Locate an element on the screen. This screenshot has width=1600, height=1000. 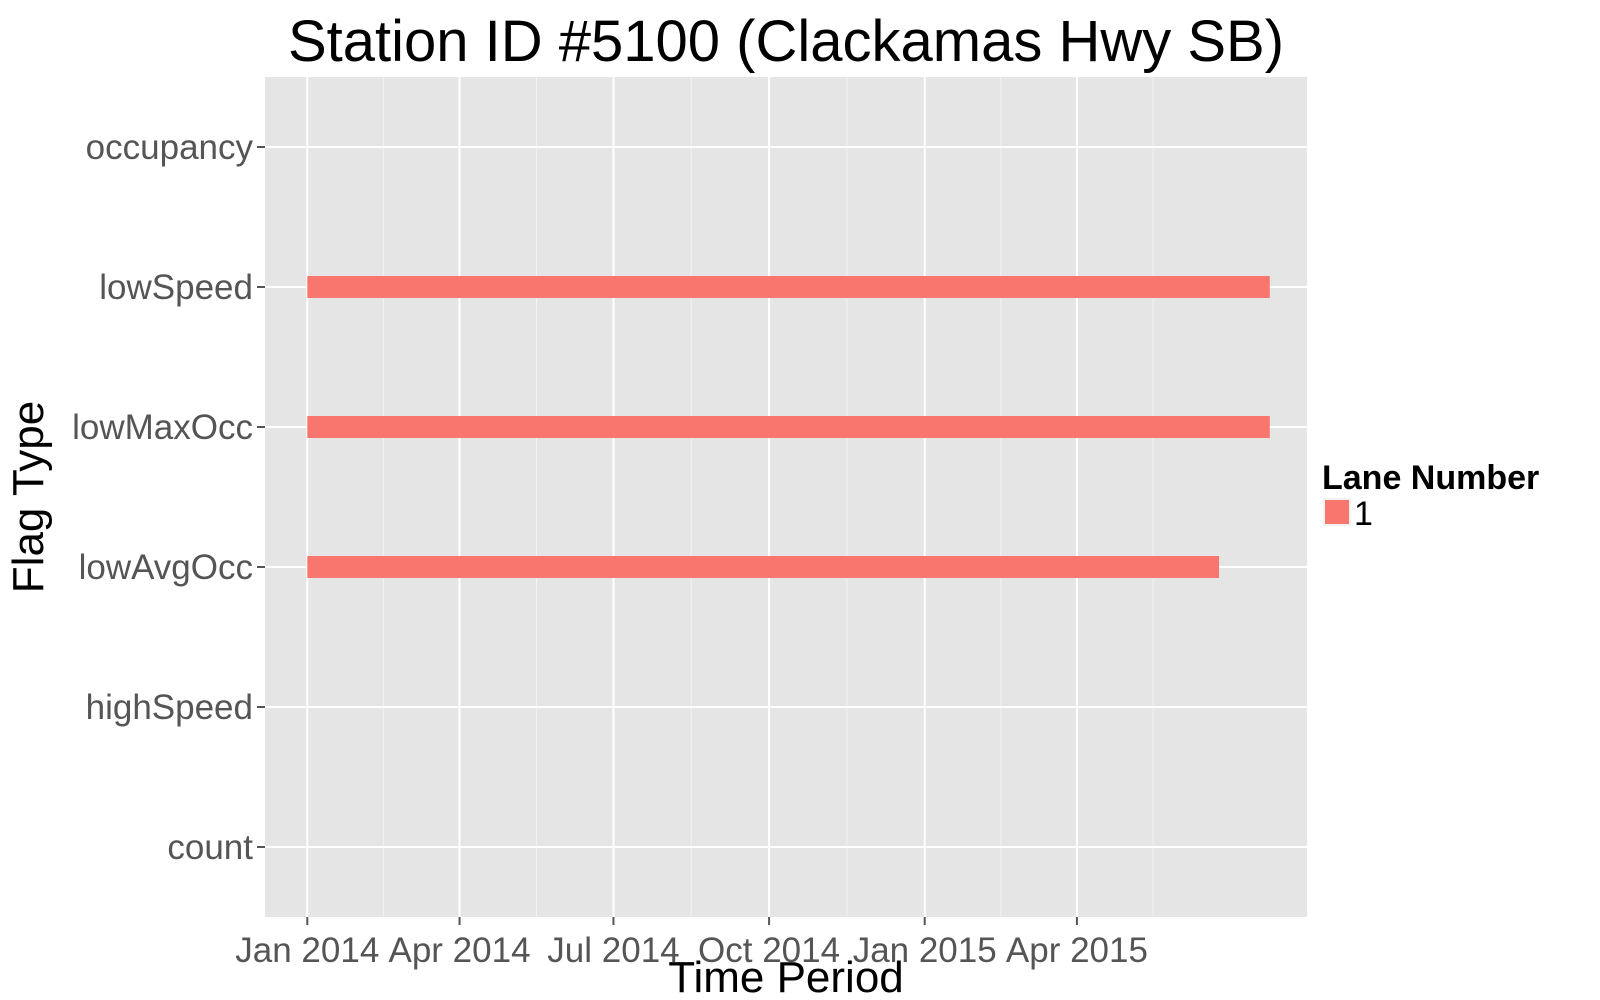
x-axis-title: Time Period is located at coordinates (786, 976).